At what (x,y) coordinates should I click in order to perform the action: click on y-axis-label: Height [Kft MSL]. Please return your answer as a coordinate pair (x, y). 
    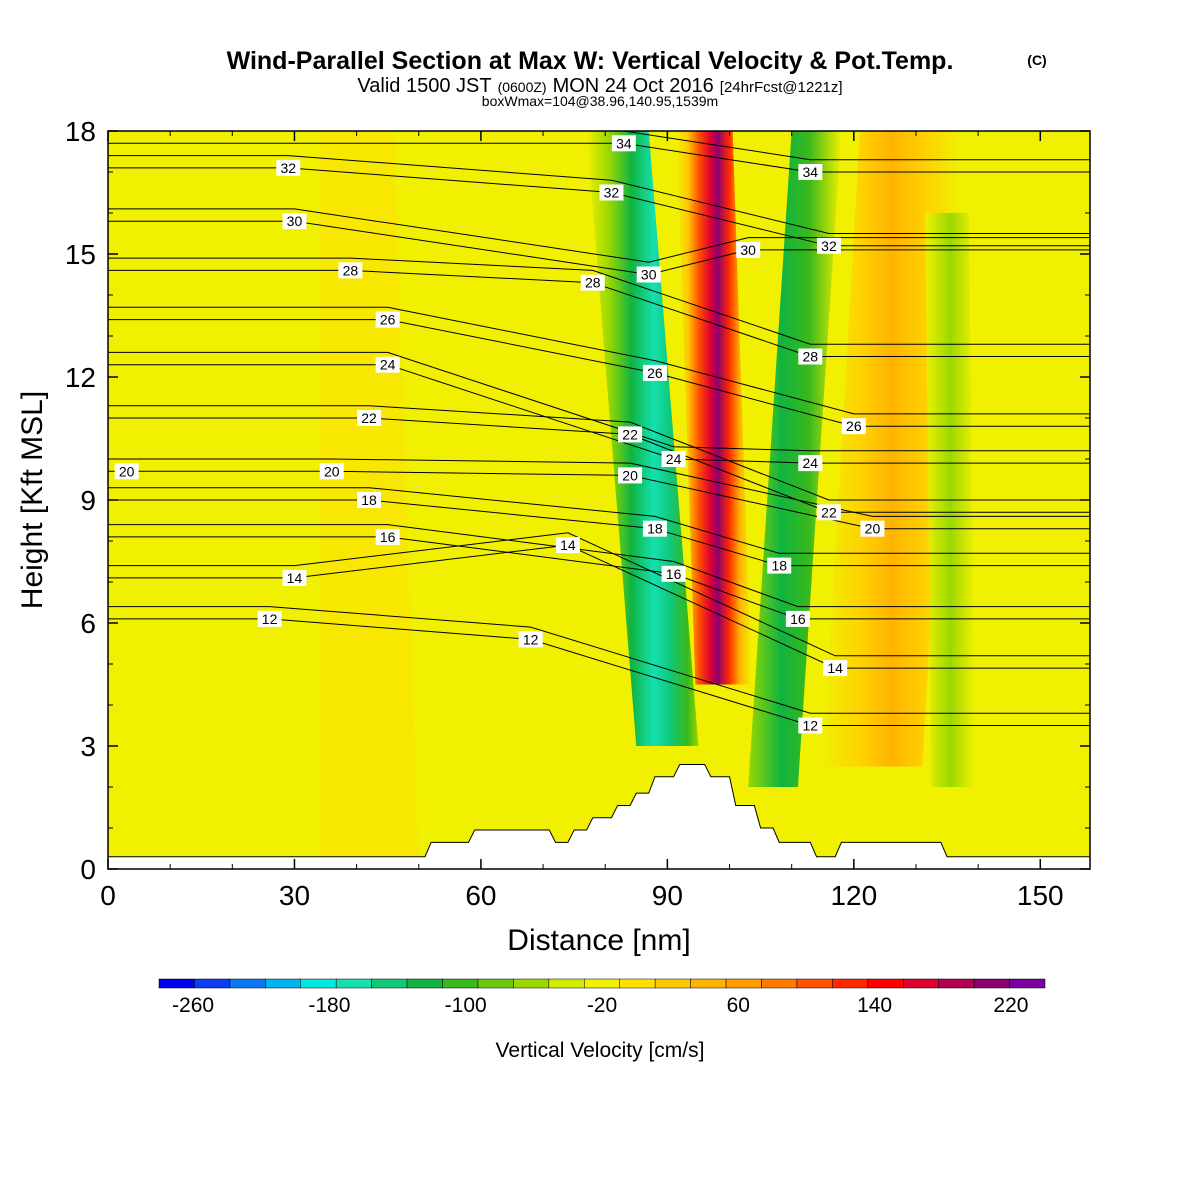
    Looking at the image, I should click on (32, 500).